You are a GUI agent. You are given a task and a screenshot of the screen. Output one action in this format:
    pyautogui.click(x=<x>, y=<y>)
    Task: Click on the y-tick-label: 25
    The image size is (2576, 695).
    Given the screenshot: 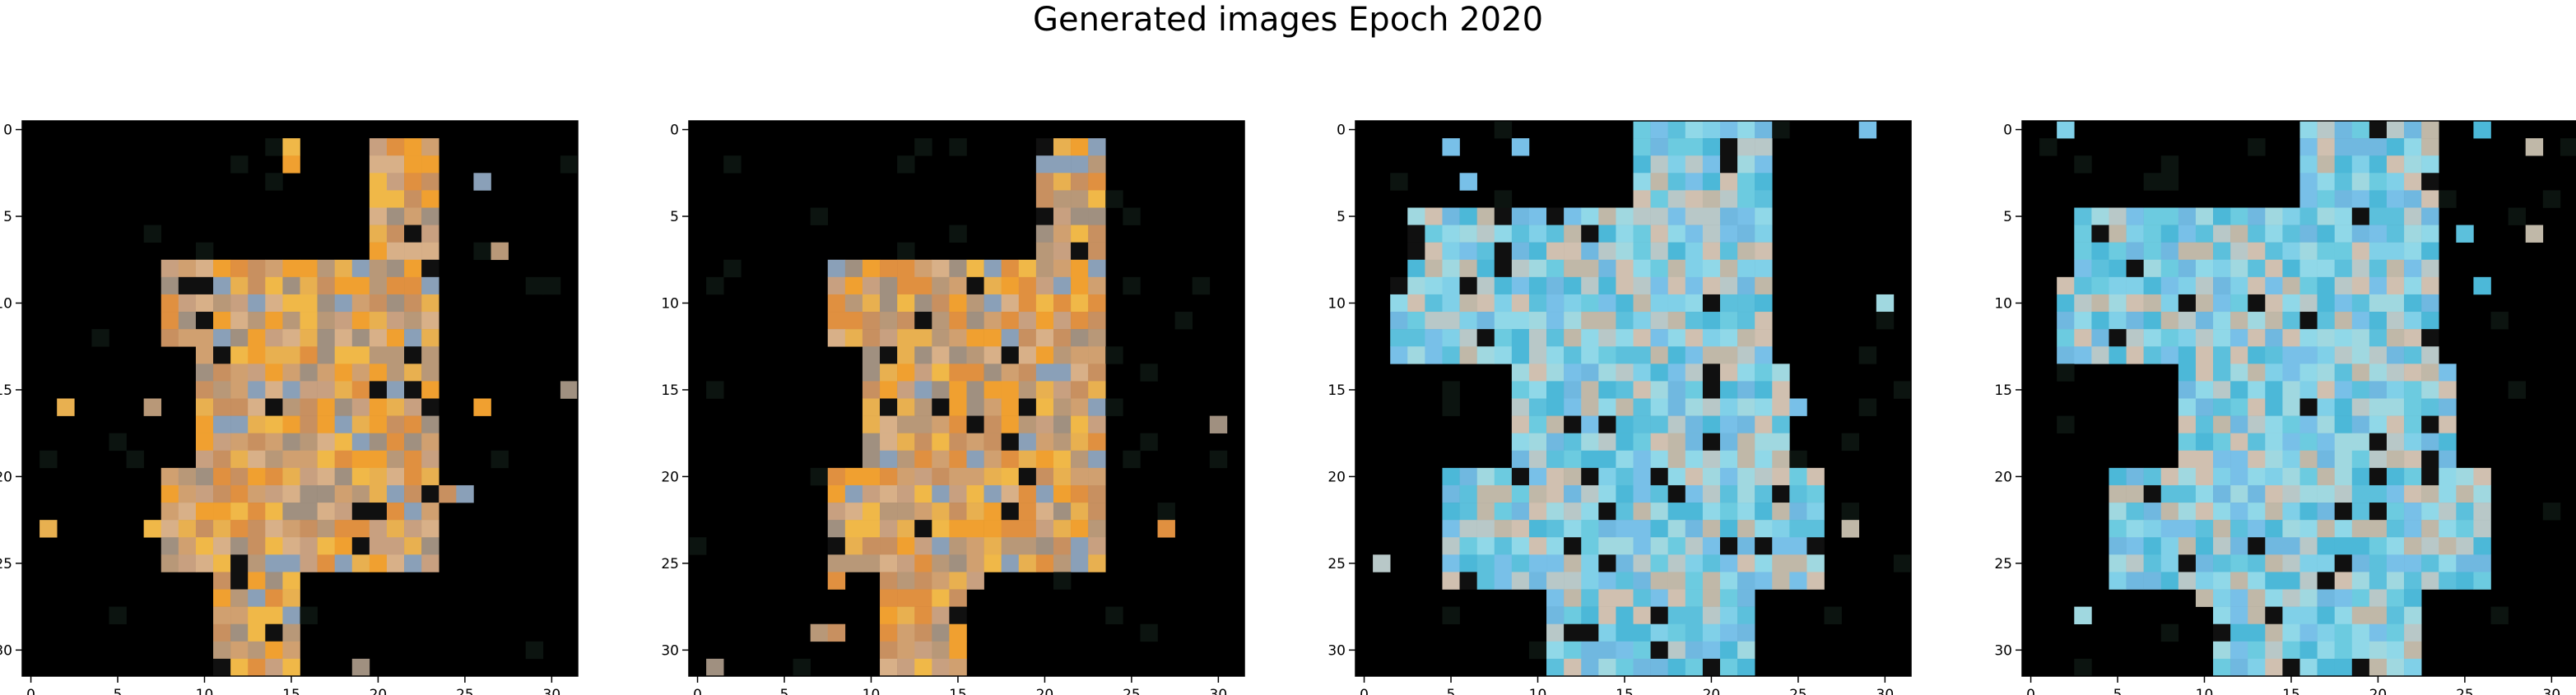 What is the action you would take?
    pyautogui.click(x=2003, y=564)
    